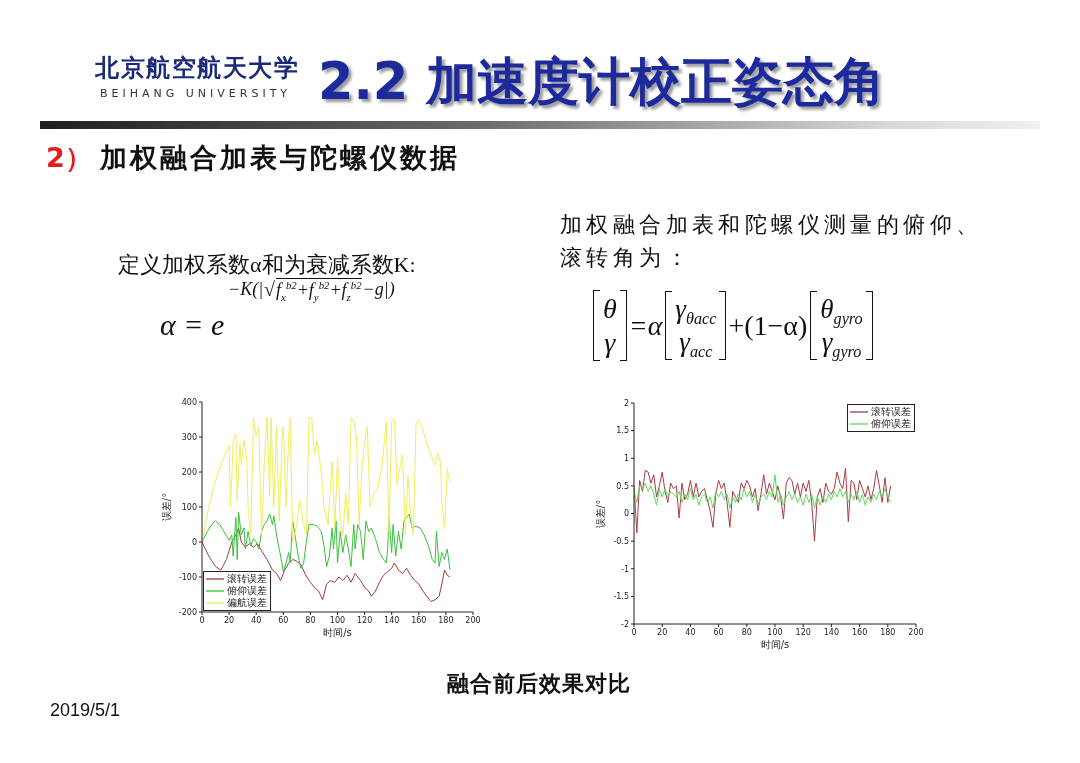 The width and height of the screenshot is (1080, 763). I want to click on text: 融合前后效果对比, so click(539, 684).